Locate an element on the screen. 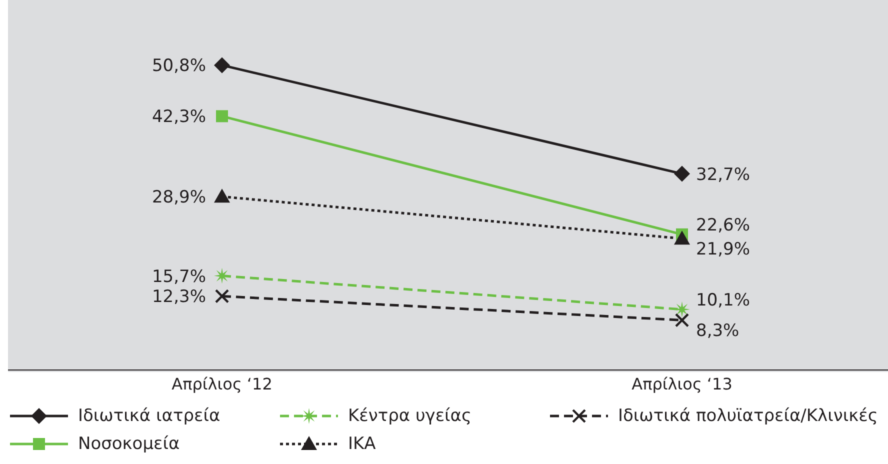 The height and width of the screenshot is (464, 888). data-label: 28,9% is located at coordinates (179, 198).